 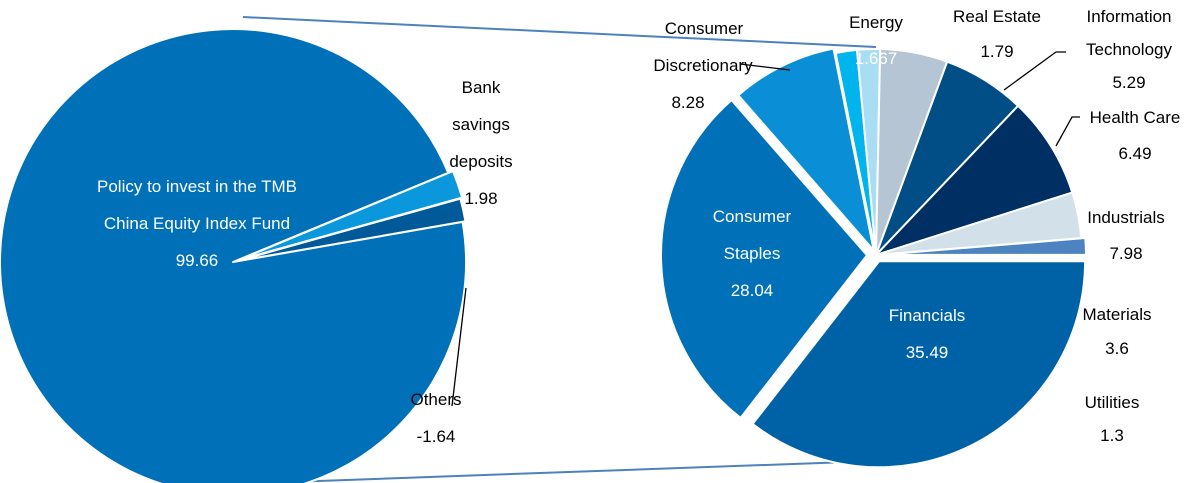 What do you see at coordinates (703, 65) in the screenshot?
I see `data-label-consumer-discretionary-2-line-1: Discretionary` at bounding box center [703, 65].